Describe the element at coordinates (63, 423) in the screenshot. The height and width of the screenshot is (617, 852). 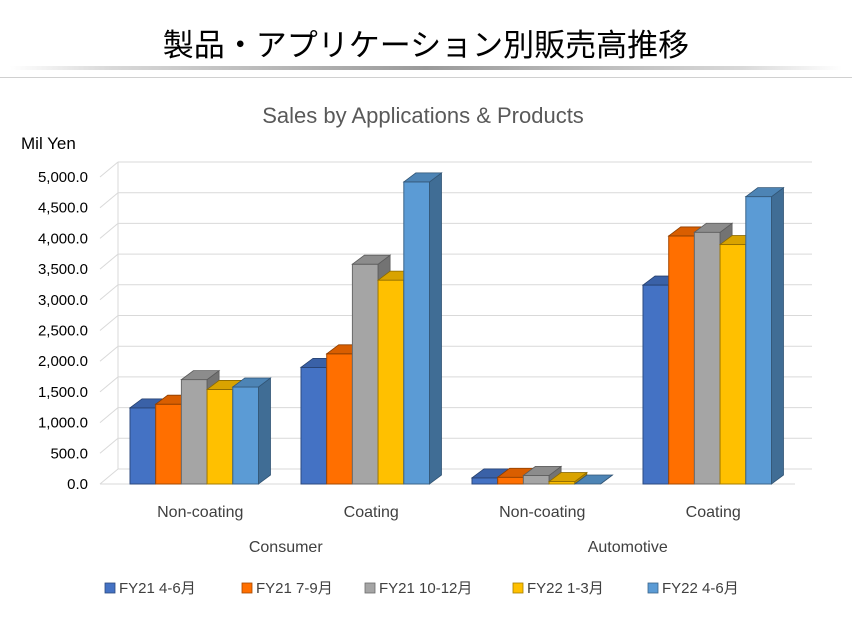
I see `y-tick-label: 1,000.0` at that location.